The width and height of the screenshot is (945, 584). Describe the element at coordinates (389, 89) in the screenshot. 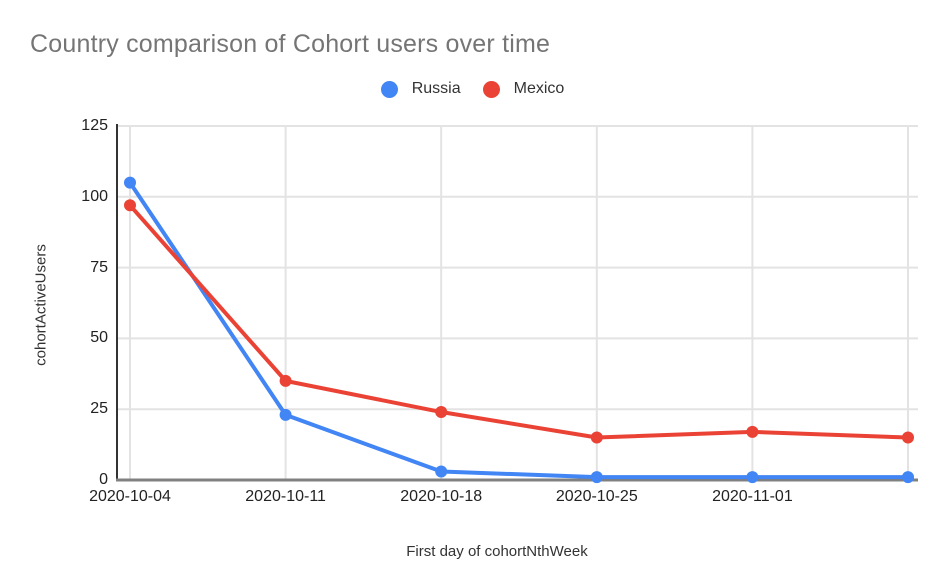

I see `russia-legend-dot-icon` at that location.